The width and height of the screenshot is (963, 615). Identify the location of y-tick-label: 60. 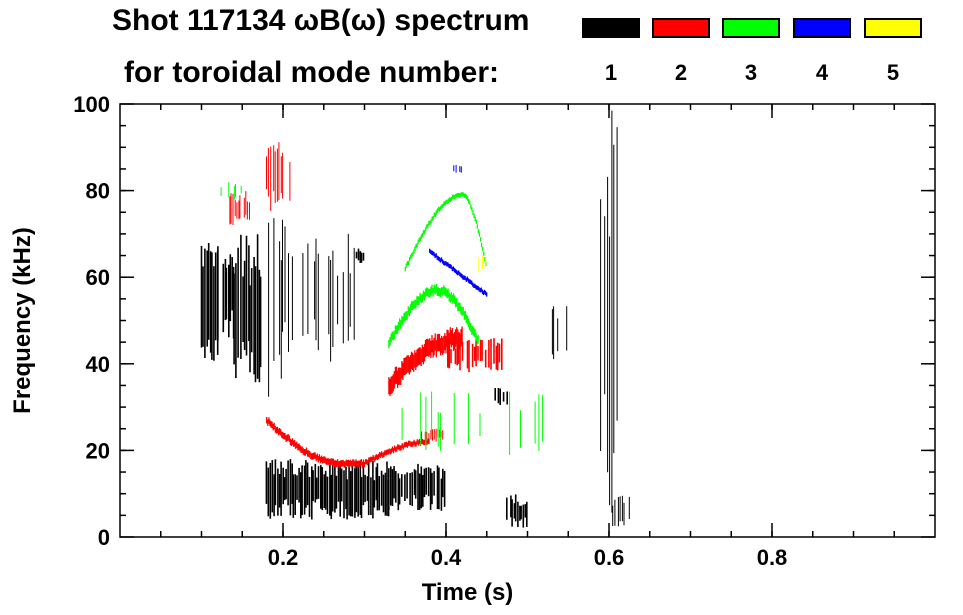
(98, 277).